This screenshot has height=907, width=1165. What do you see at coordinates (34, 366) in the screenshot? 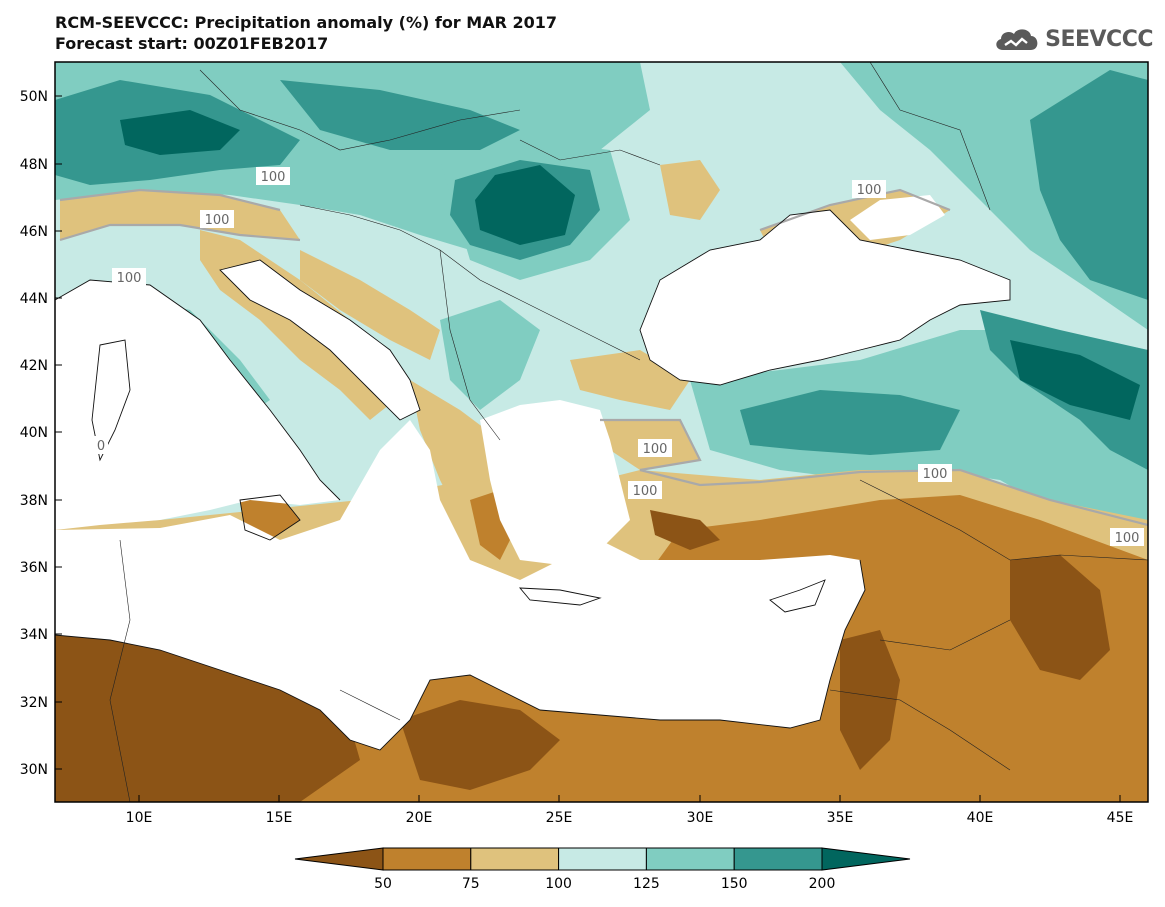
I see `svg-text: 42N` at bounding box center [34, 366].